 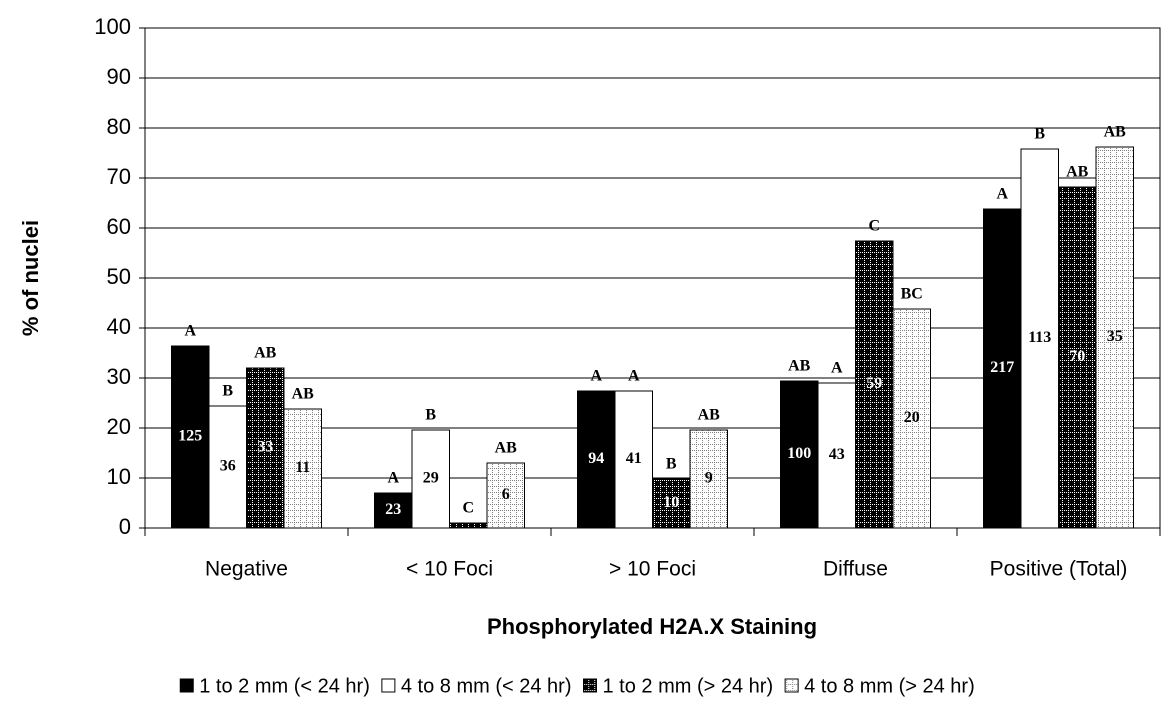 I want to click on y-tick-label: 10, so click(x=119, y=476).